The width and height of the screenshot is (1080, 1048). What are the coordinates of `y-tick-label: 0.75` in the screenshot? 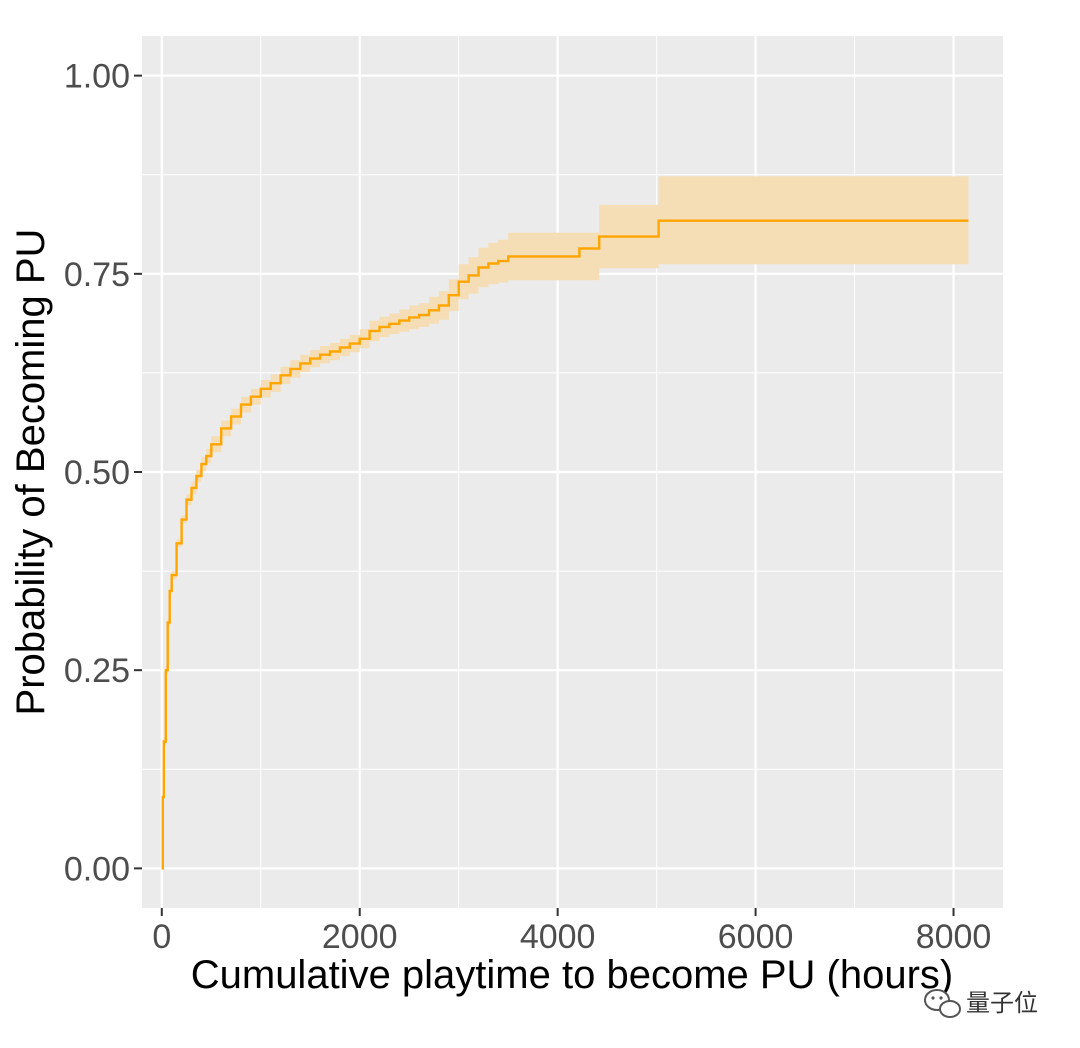 It's located at (97, 275).